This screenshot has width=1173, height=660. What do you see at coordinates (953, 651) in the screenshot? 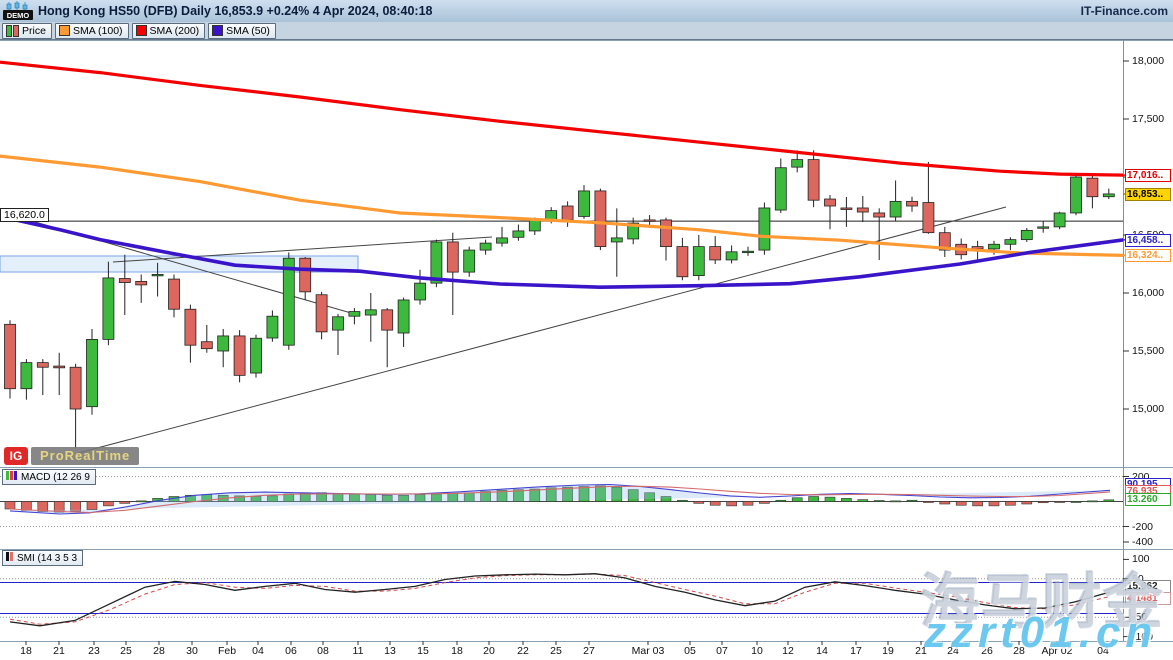
I see `x-axis-label: 24` at bounding box center [953, 651].